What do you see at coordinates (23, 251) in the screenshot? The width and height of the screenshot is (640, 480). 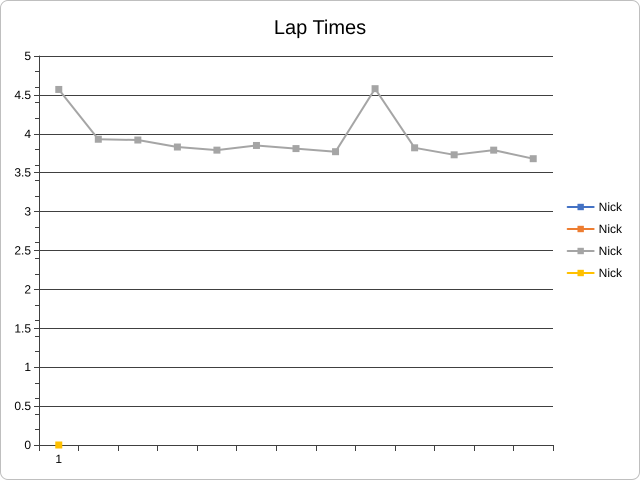 I see `y-tick-label: 2.5` at bounding box center [23, 251].